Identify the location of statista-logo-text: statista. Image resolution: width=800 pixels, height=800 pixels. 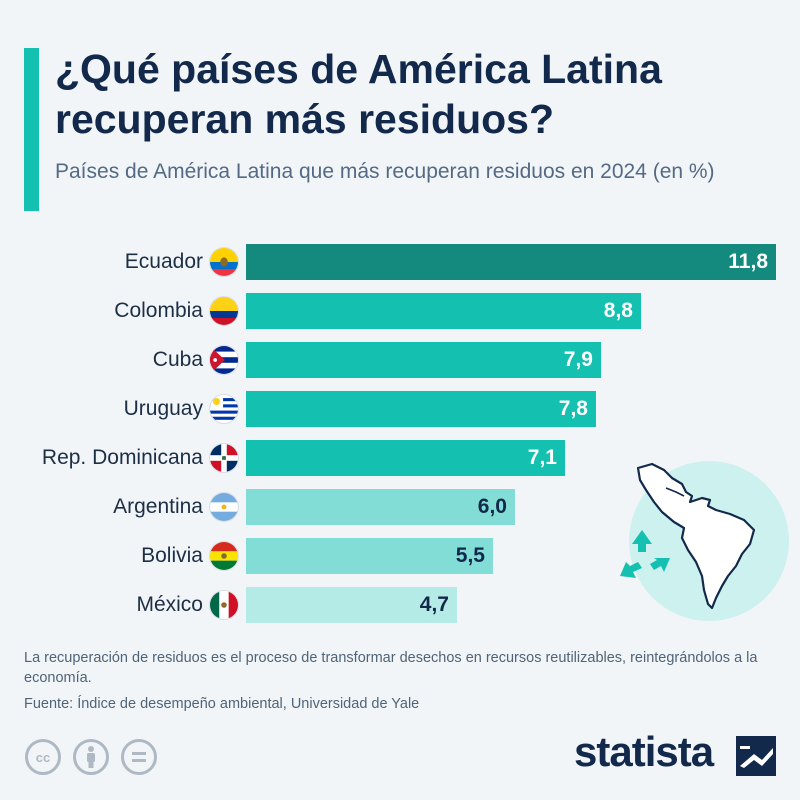
(644, 751).